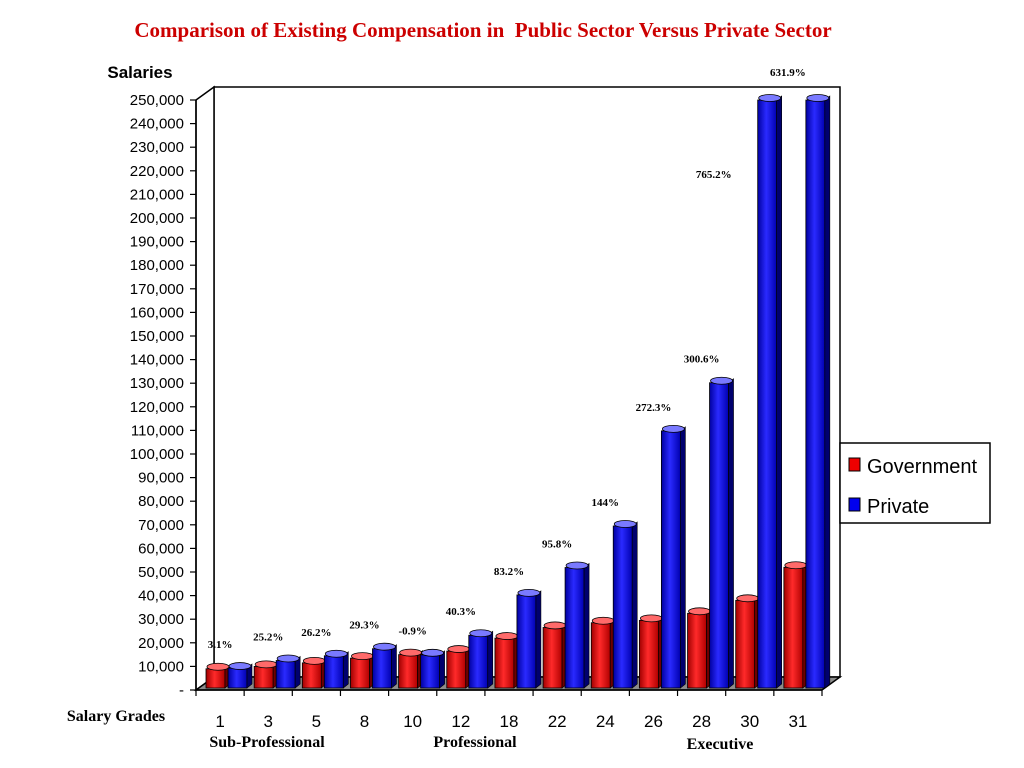 This screenshot has width=1024, height=768. I want to click on y-tick-label: 250,000, so click(157, 100).